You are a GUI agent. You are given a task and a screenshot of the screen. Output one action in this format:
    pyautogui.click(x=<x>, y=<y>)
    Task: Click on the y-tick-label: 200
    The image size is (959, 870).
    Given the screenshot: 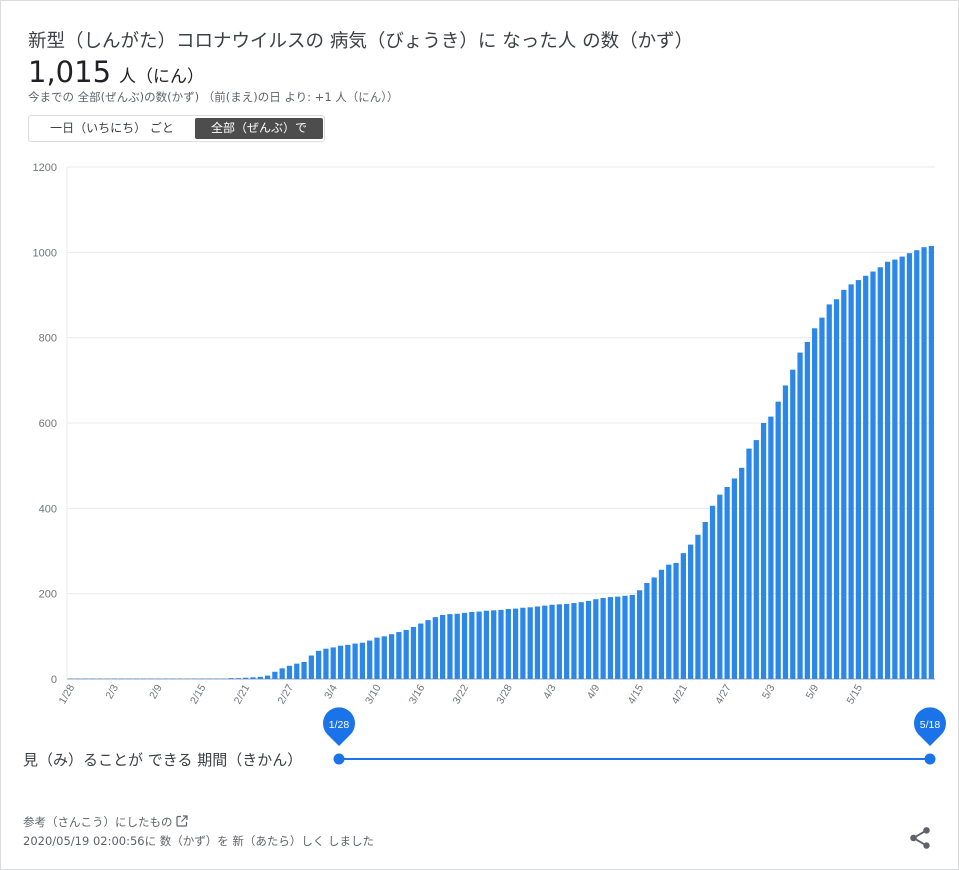 What is the action you would take?
    pyautogui.click(x=48, y=595)
    